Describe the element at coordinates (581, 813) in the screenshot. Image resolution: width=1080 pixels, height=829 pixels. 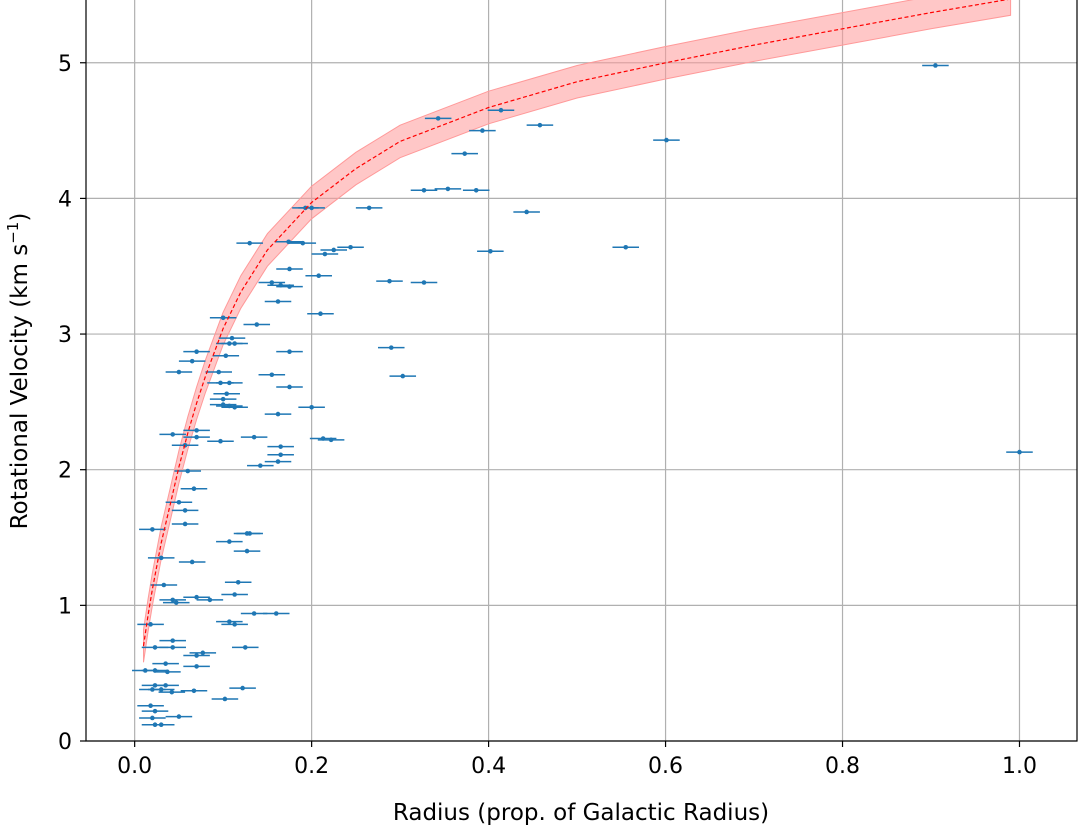
I see `x-axis-label: Radius (prop. of Galactic Radius)` at that location.